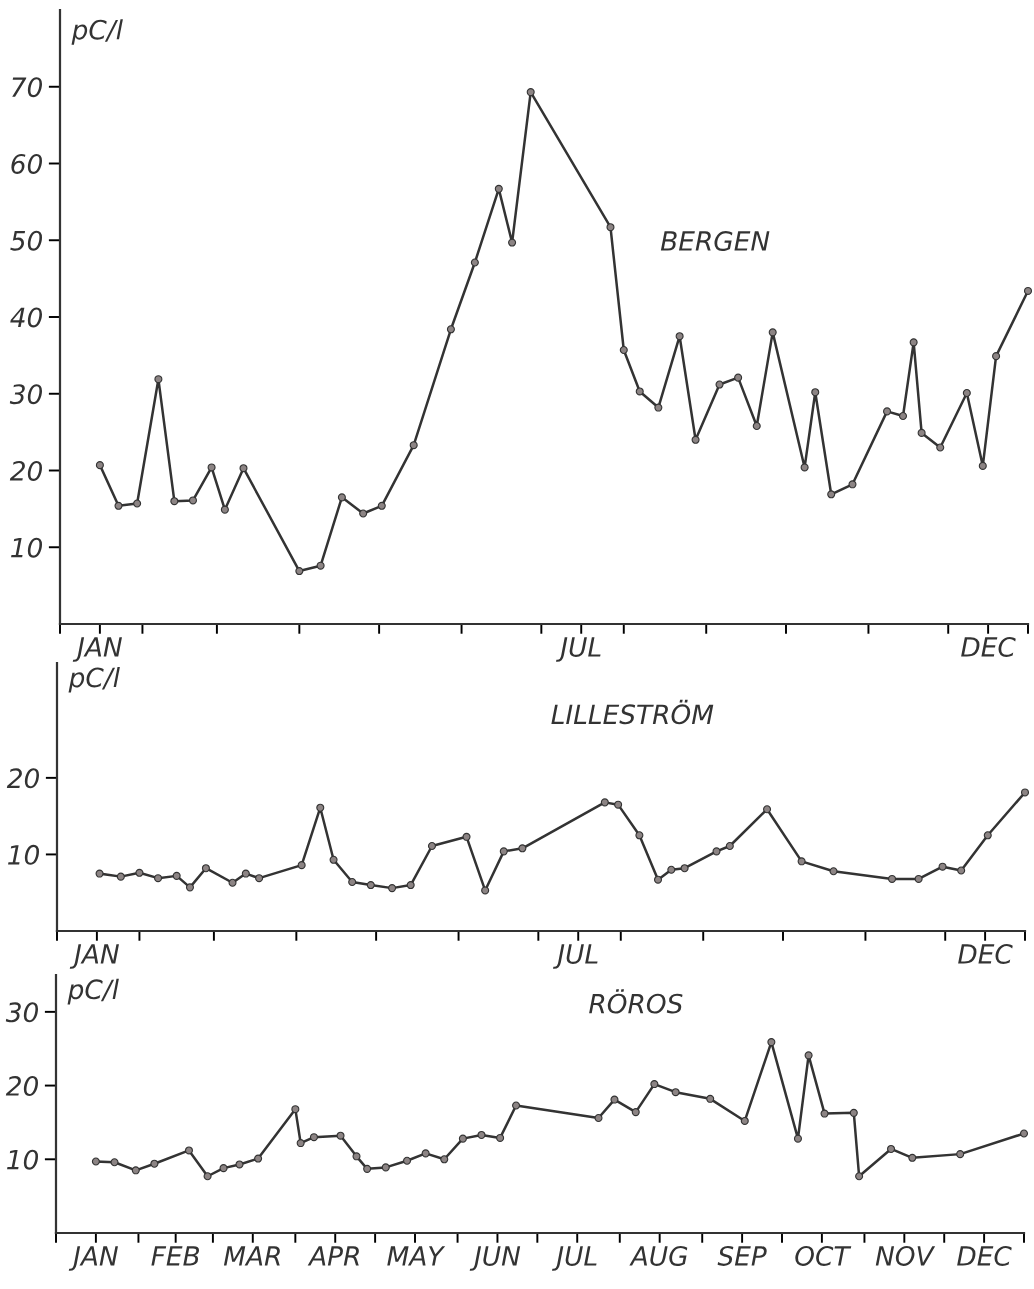  Describe the element at coordinates (333, 1256) in the screenshot. I see `x-tick-label: APR` at that location.